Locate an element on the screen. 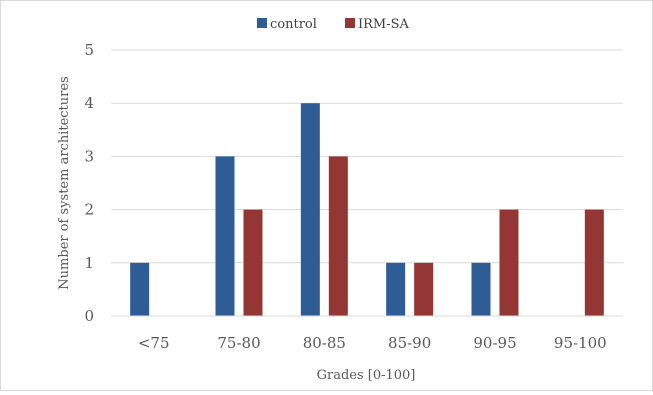 The height and width of the screenshot is (395, 653). legend: control IRM-SA is located at coordinates (333, 24).